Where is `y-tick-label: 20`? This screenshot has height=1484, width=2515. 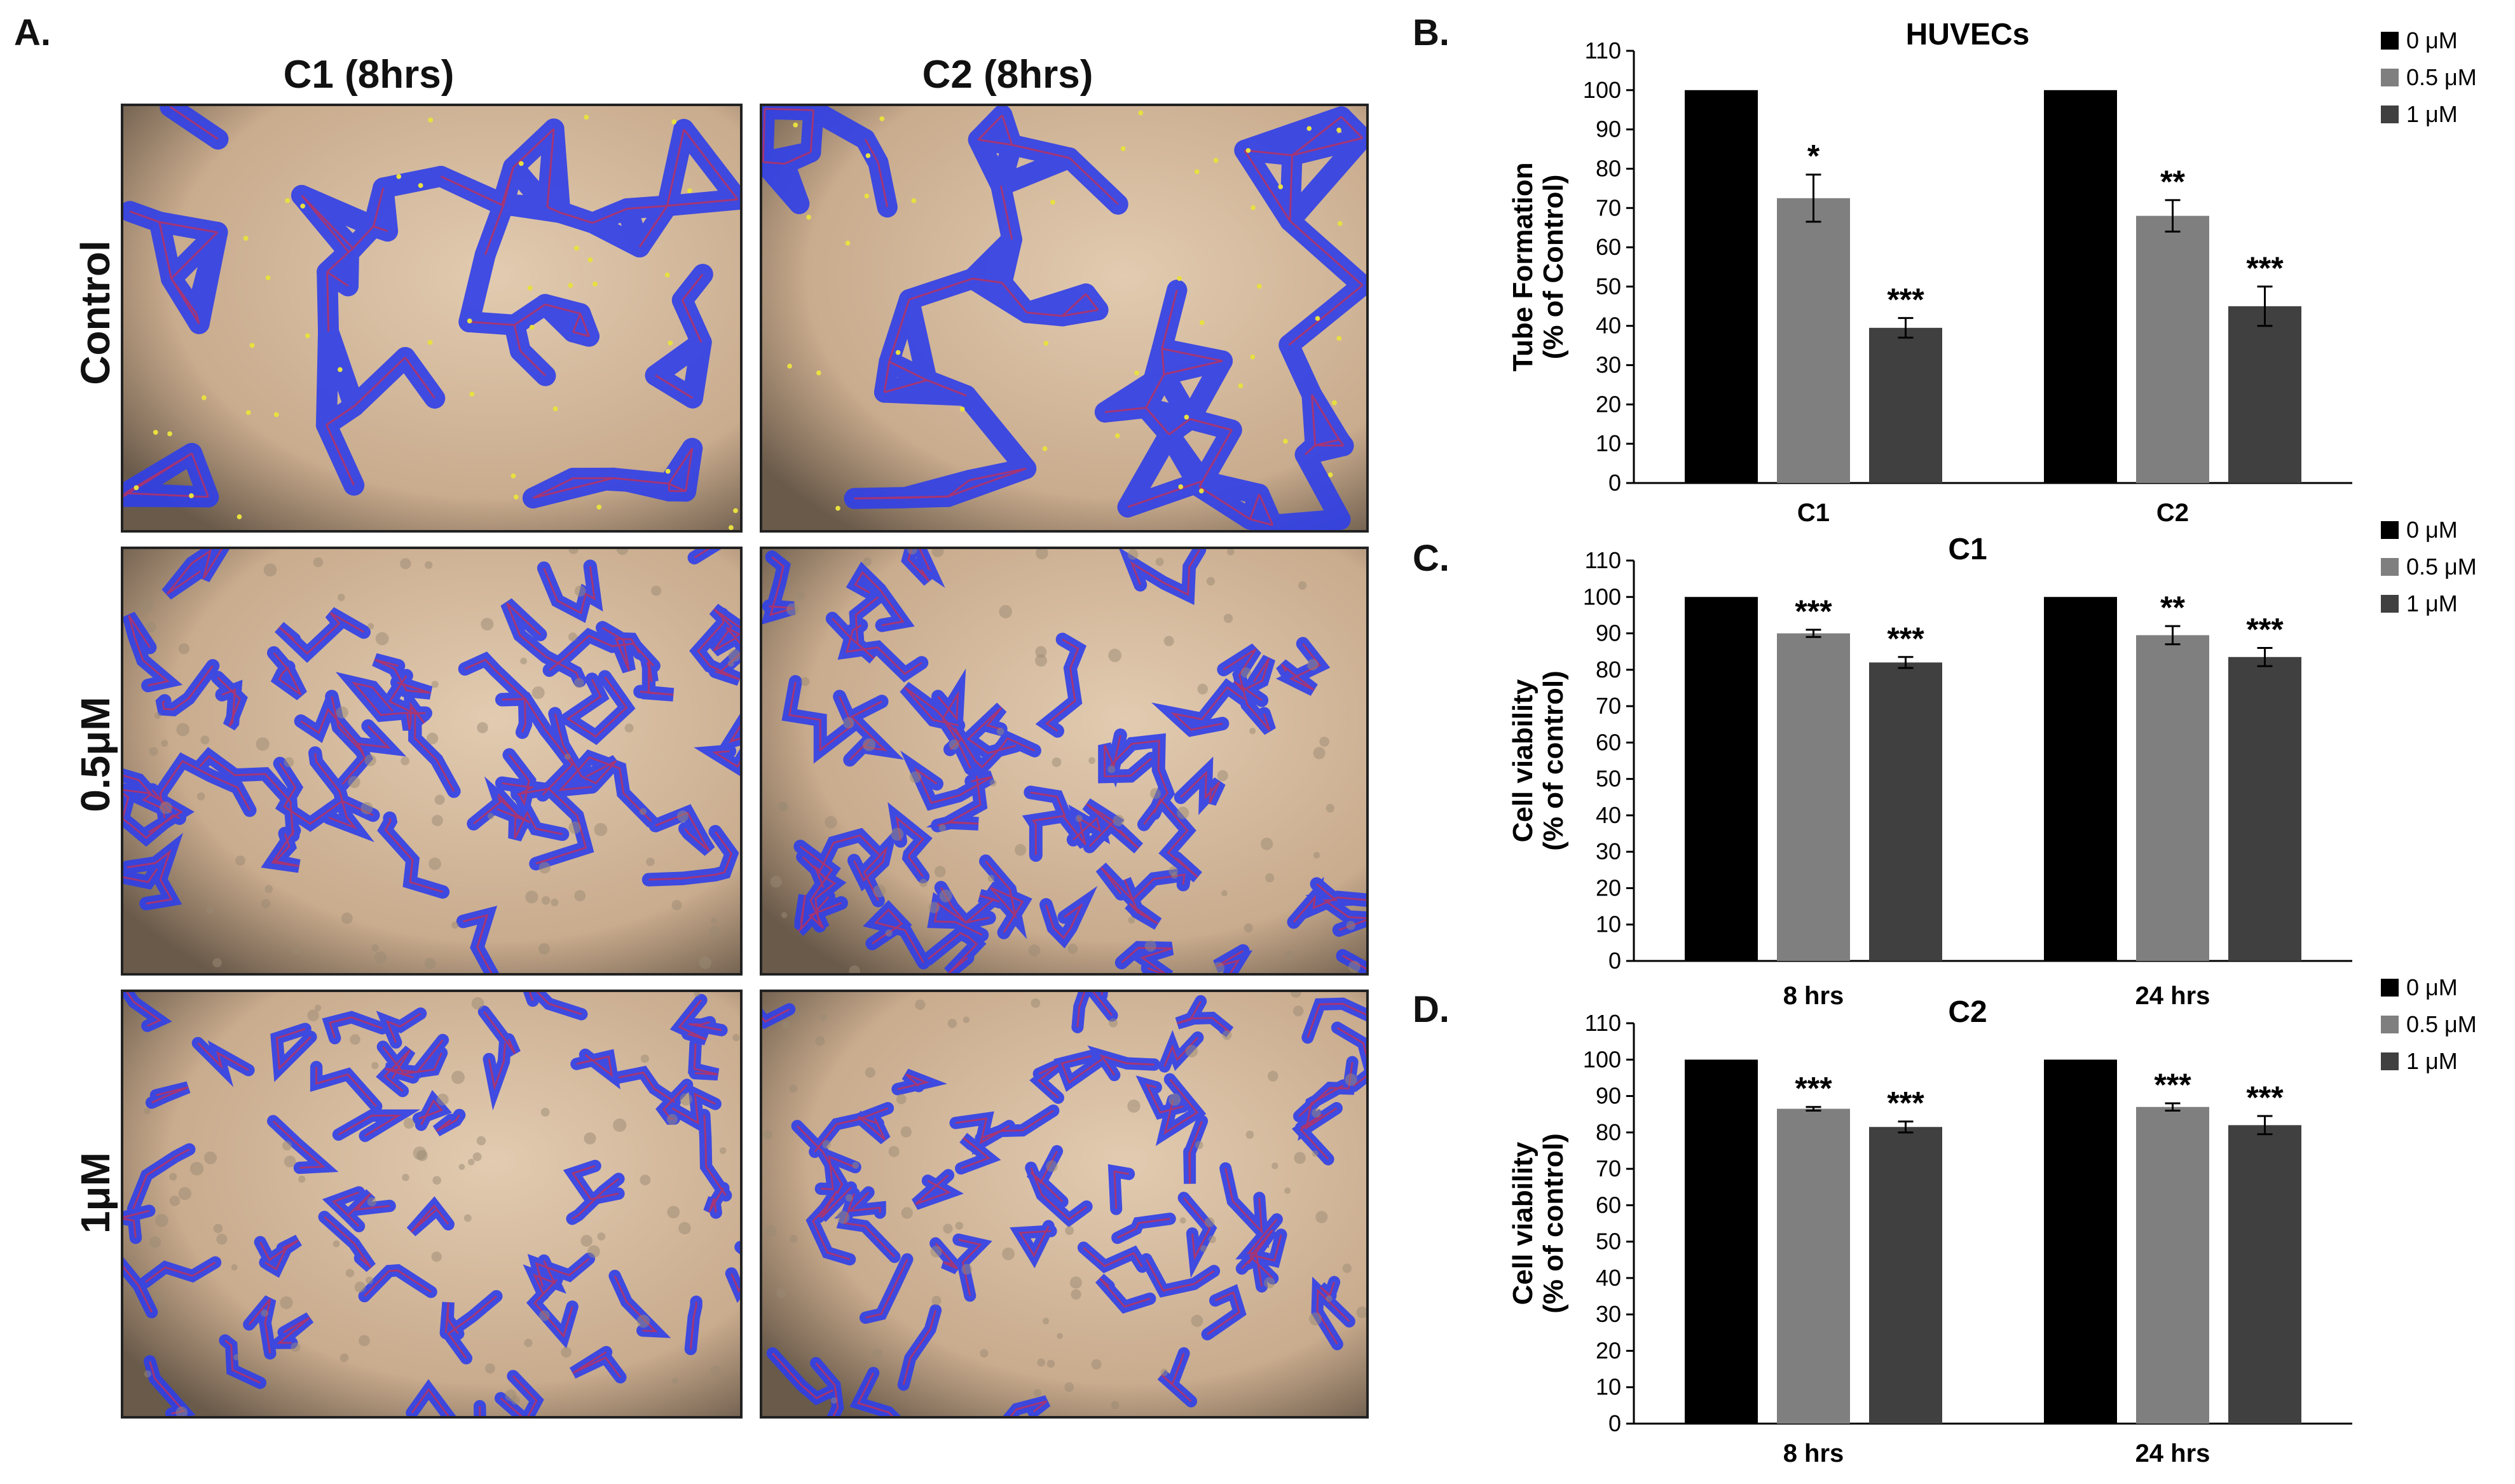
y-tick-label: 20 is located at coordinates (1608, 888).